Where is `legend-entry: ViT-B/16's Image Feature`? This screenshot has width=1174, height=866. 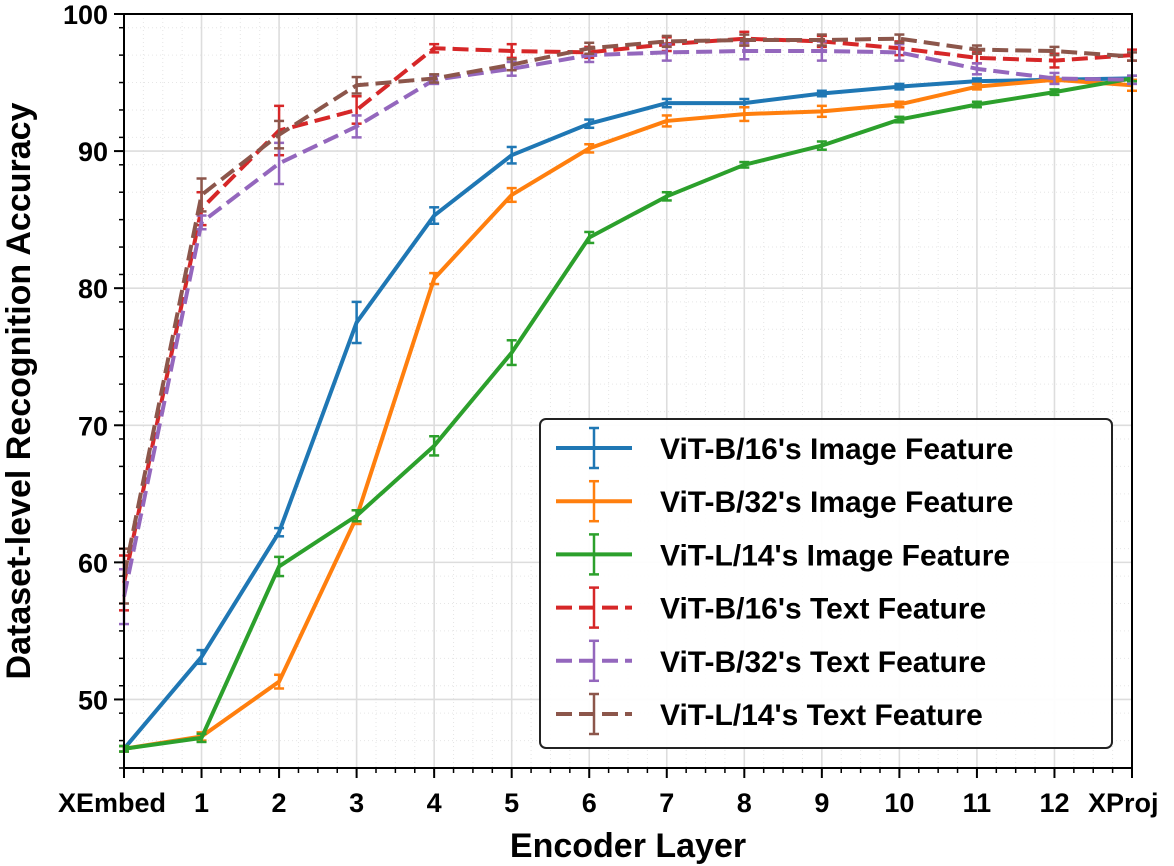 legend-entry: ViT-B/16's Image Feature is located at coordinates (784, 448).